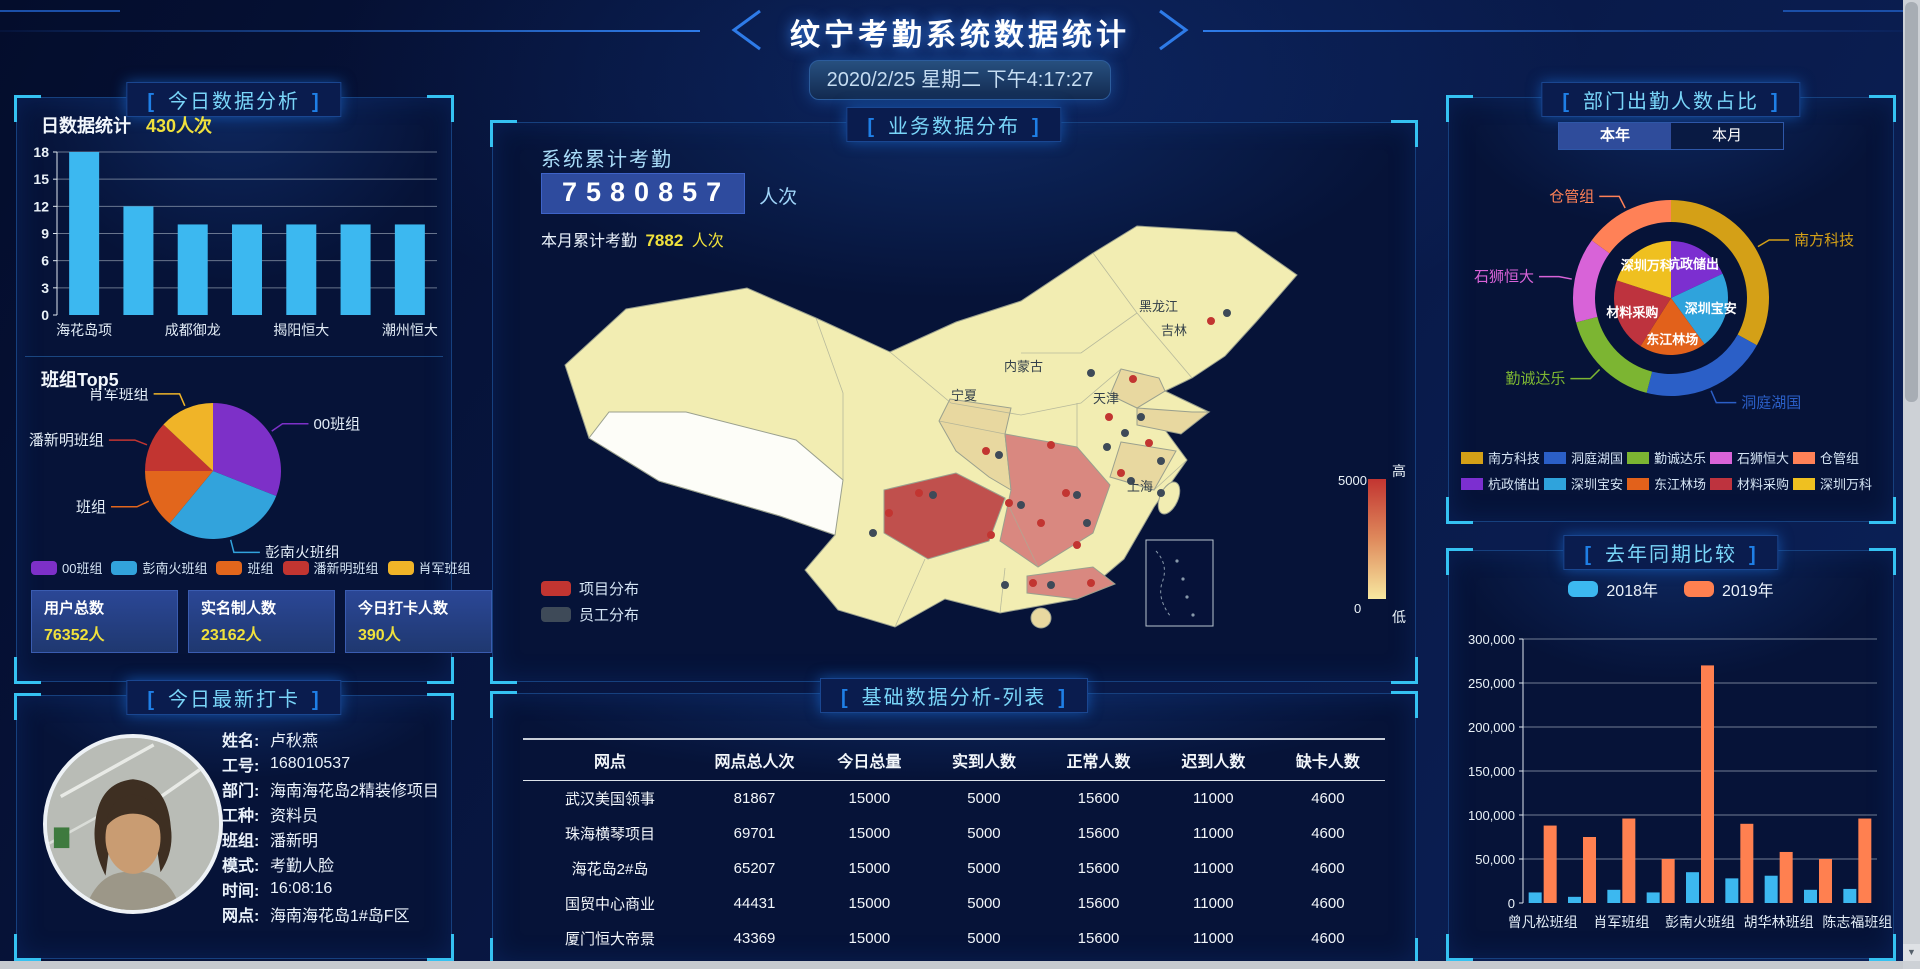 This screenshot has width=1920, height=969. I want to click on legend-label: 潘新明班组, so click(346, 568).